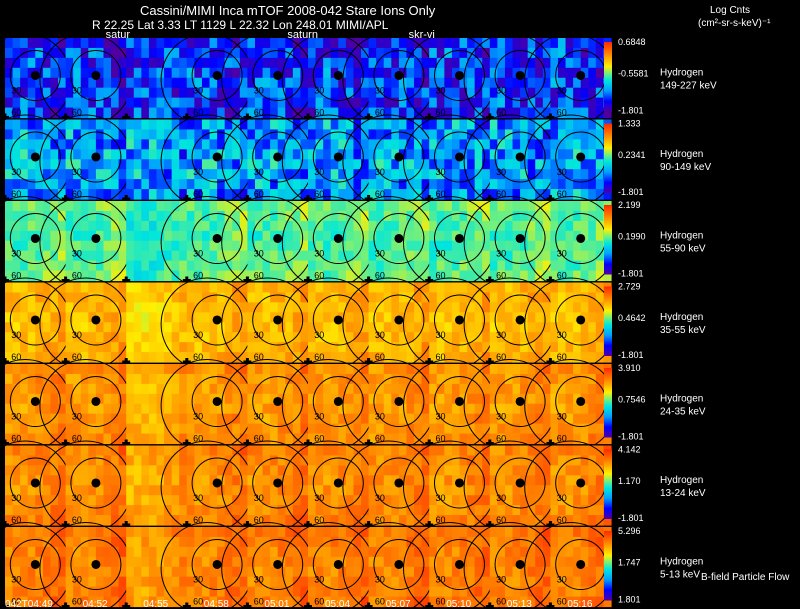 This screenshot has width=800, height=609. I want to click on scale-label: 1.801, so click(629, 600).